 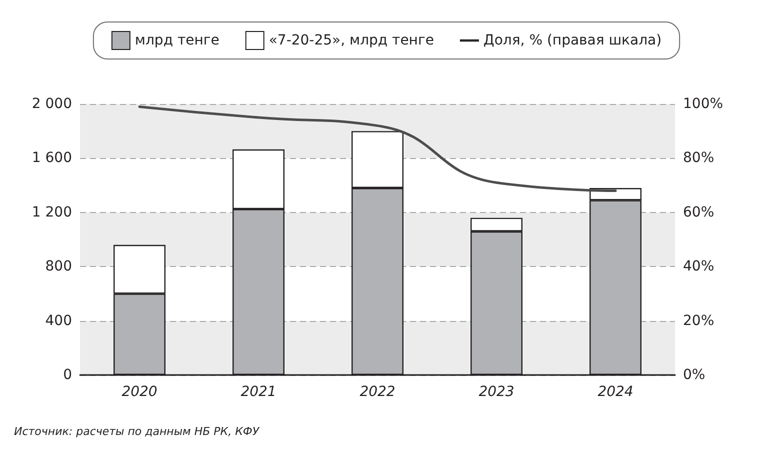 I want to click on x-tick-label: 2021, so click(x=258, y=392).